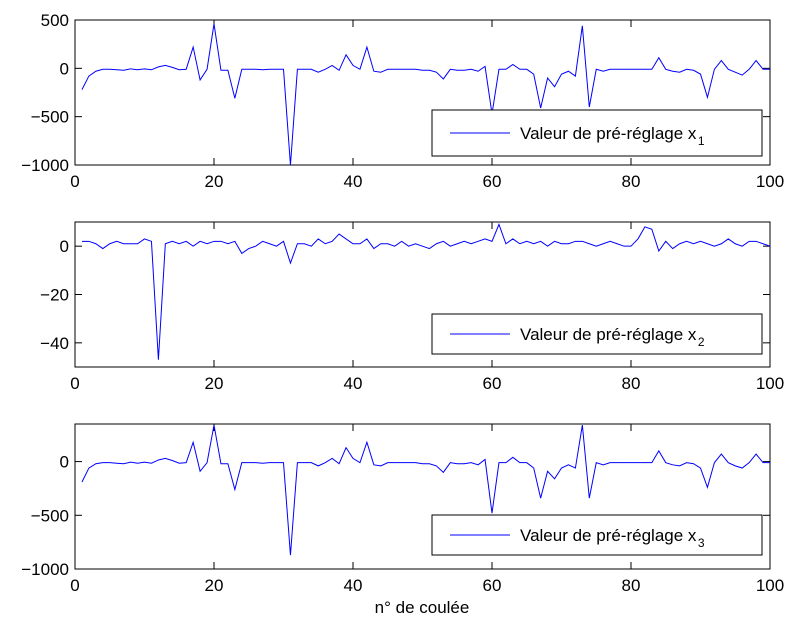 This screenshot has width=790, height=626. I want to click on legend-label-subscript: 3, so click(701, 543).